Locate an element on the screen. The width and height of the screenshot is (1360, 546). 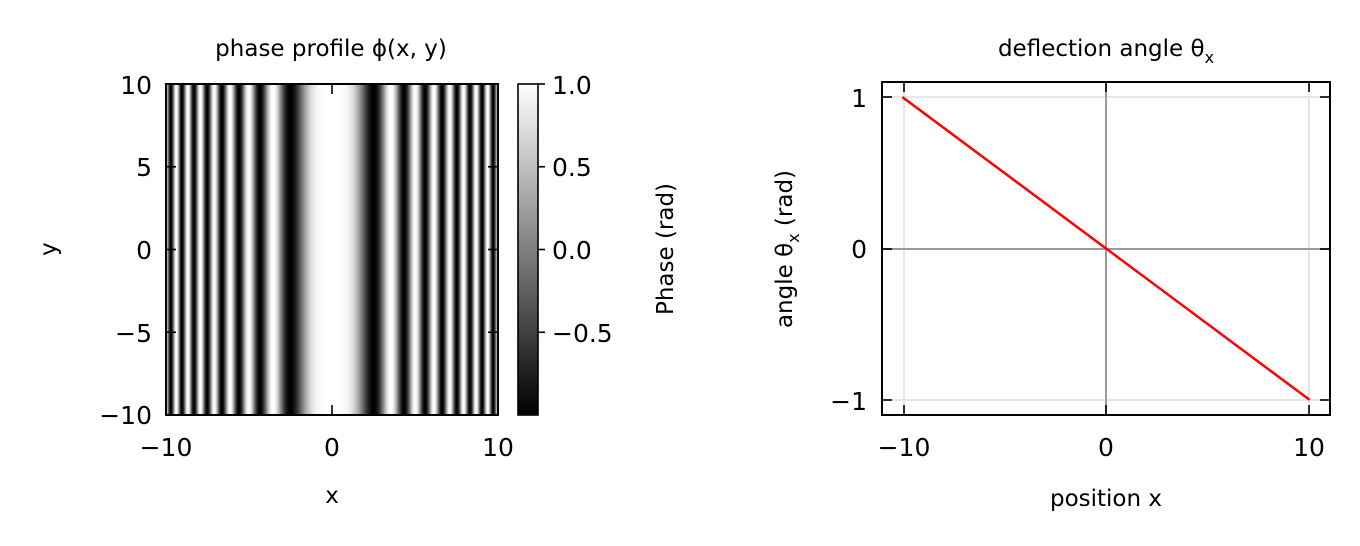
deflection-title-text: deflection angle θ is located at coordinates (1101, 49).